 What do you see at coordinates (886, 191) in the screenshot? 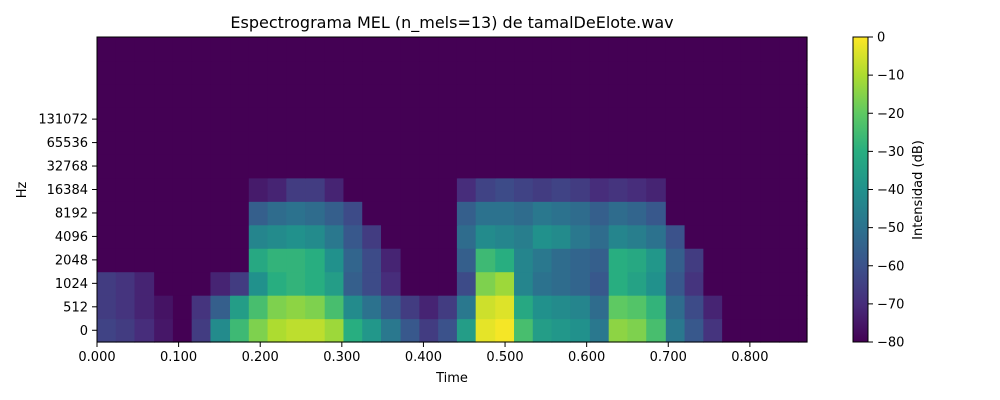
I see `colorbar-axis: 0 −10 −20 −30 −40 −50 −60 −70 −80` at bounding box center [886, 191].